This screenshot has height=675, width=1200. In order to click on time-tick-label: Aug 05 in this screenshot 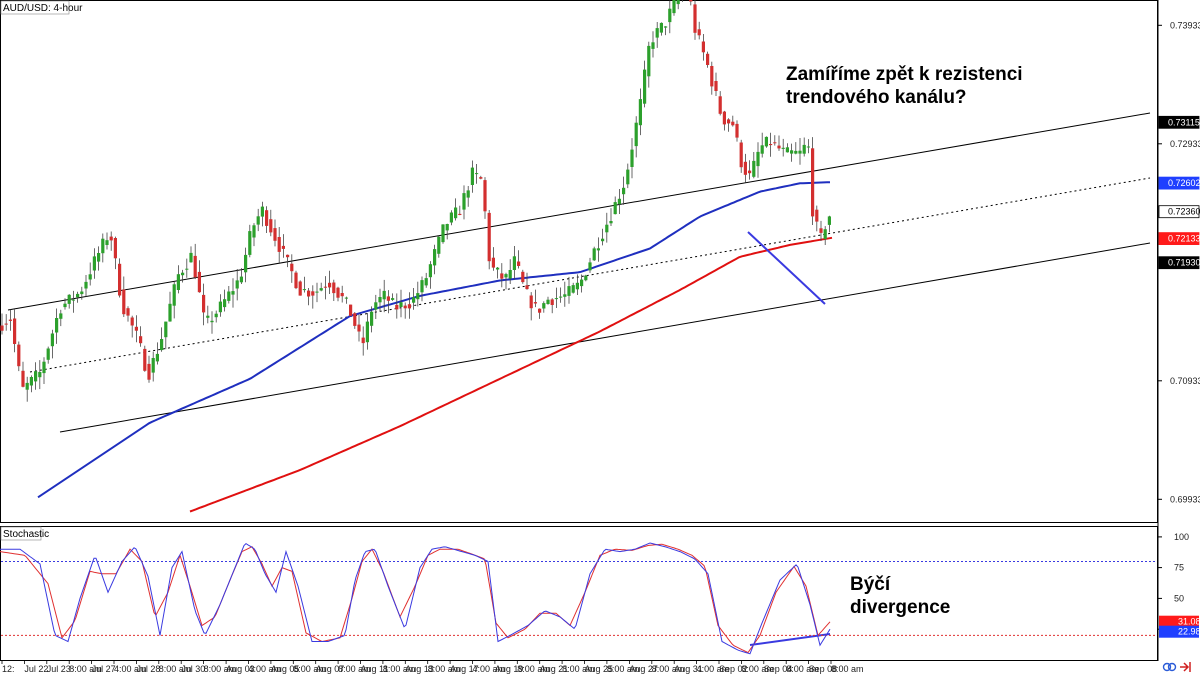, I will do `click(285, 669)`.